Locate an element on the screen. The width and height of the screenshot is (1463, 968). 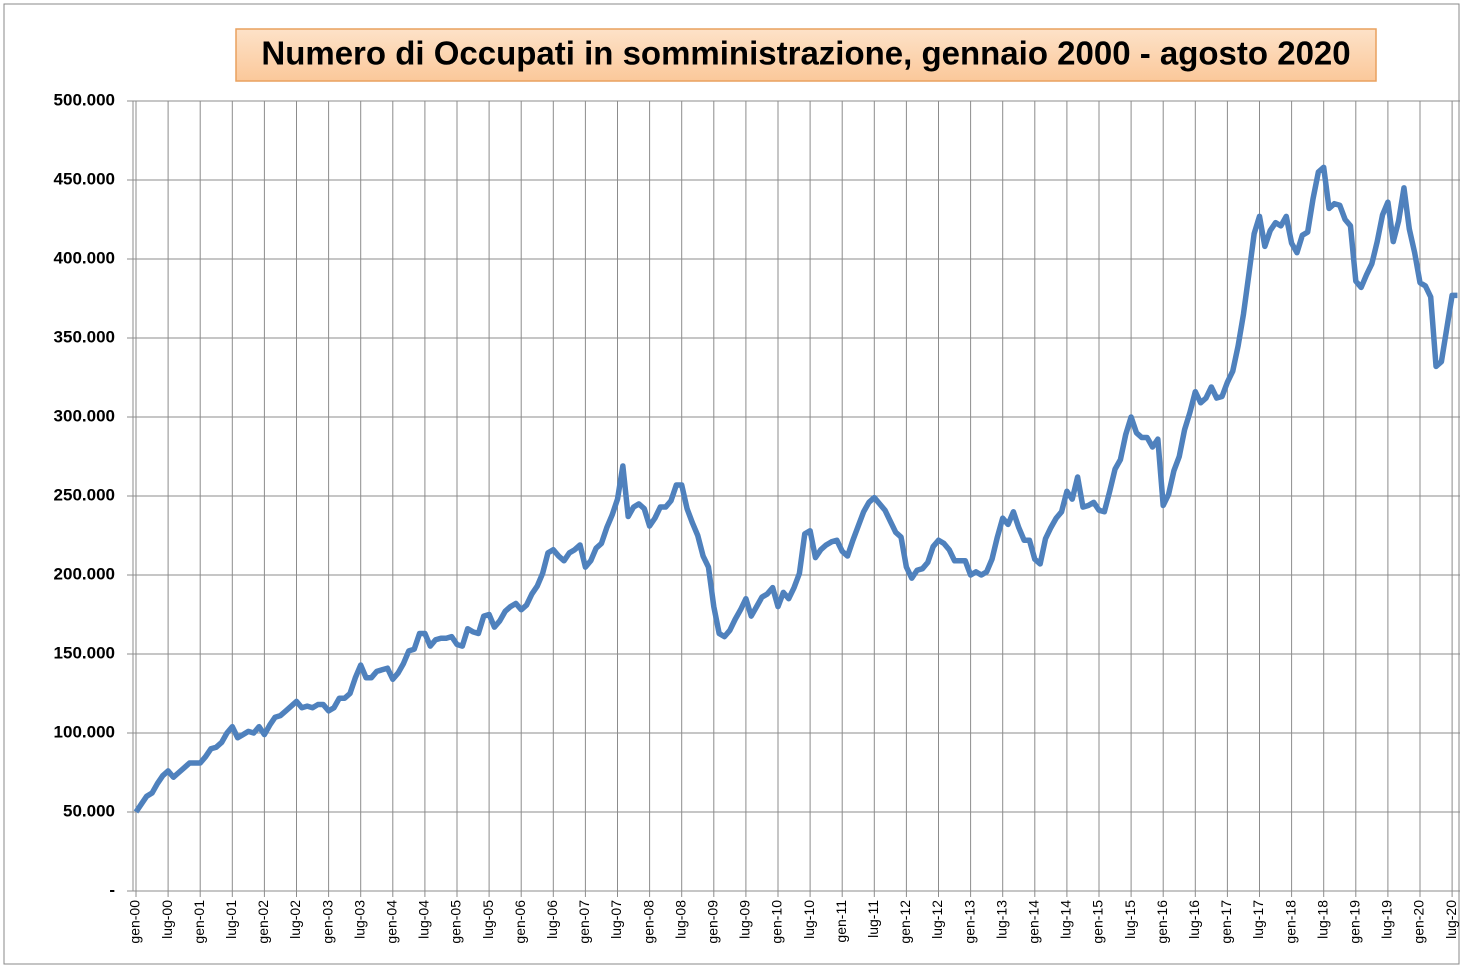
x-tick-label: lug-13 is located at coordinates (1001, 919).